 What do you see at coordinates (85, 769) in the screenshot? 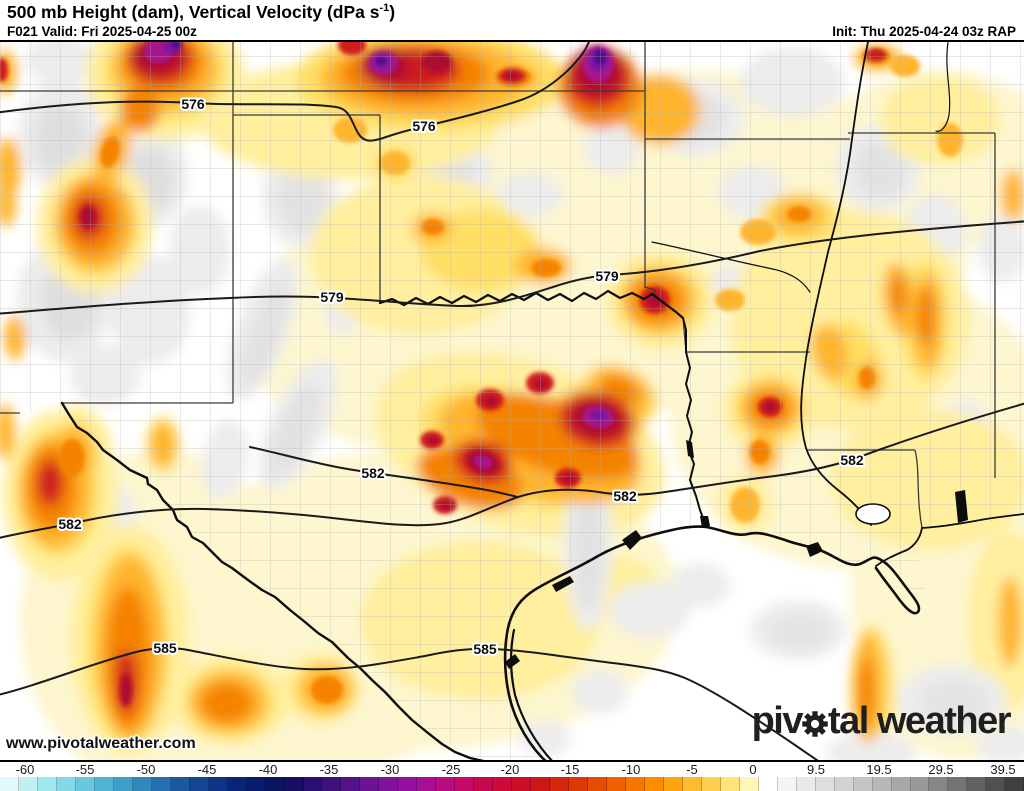
I see `colorbar-tick: -55` at bounding box center [85, 769].